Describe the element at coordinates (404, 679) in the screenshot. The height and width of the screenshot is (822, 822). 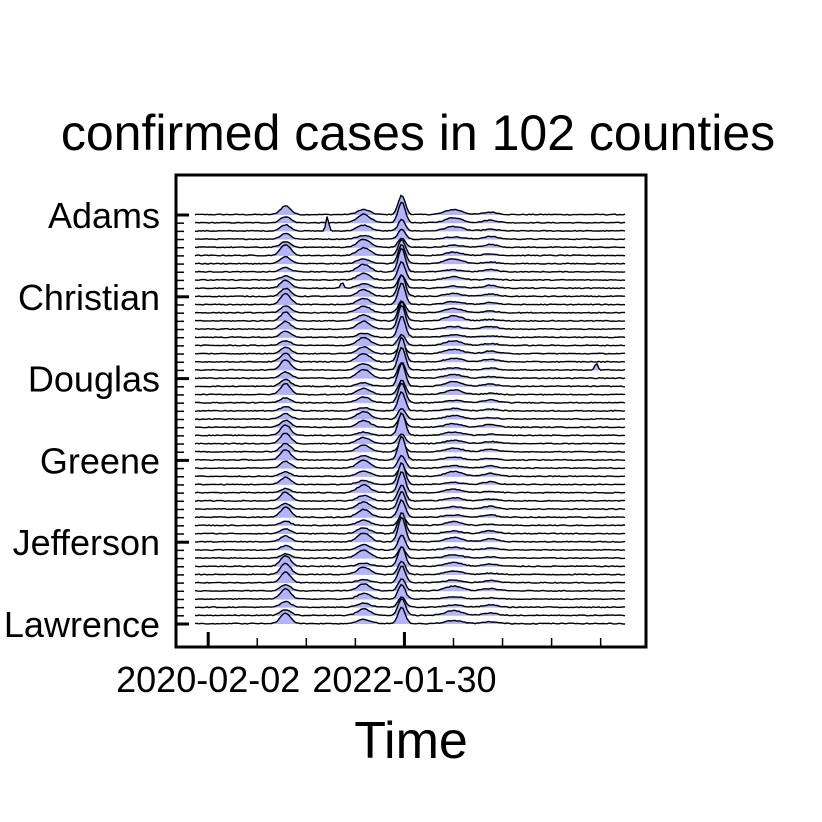
I see `x-tick-label: 2022-01-30` at that location.